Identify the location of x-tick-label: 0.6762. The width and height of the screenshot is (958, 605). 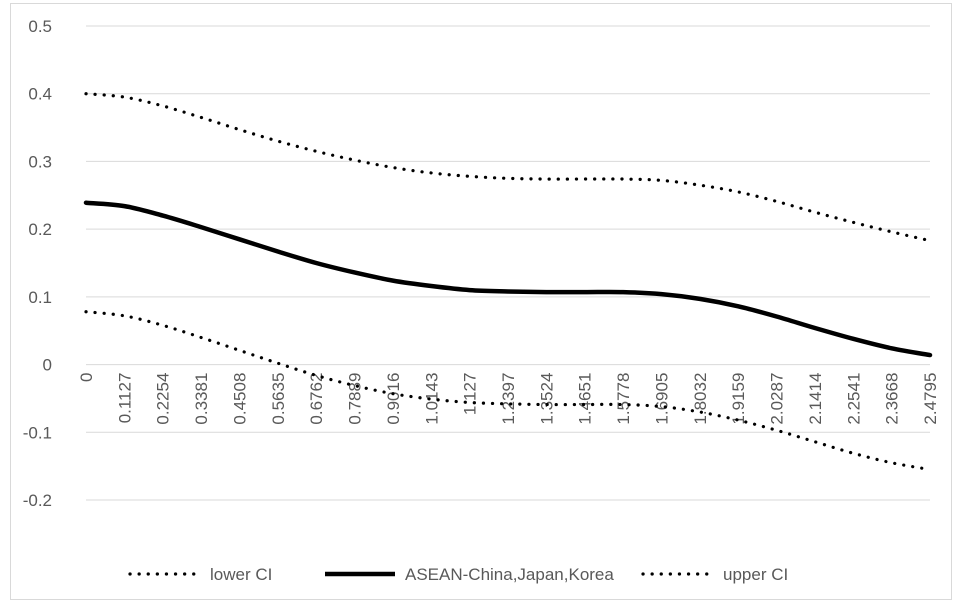
(316, 399).